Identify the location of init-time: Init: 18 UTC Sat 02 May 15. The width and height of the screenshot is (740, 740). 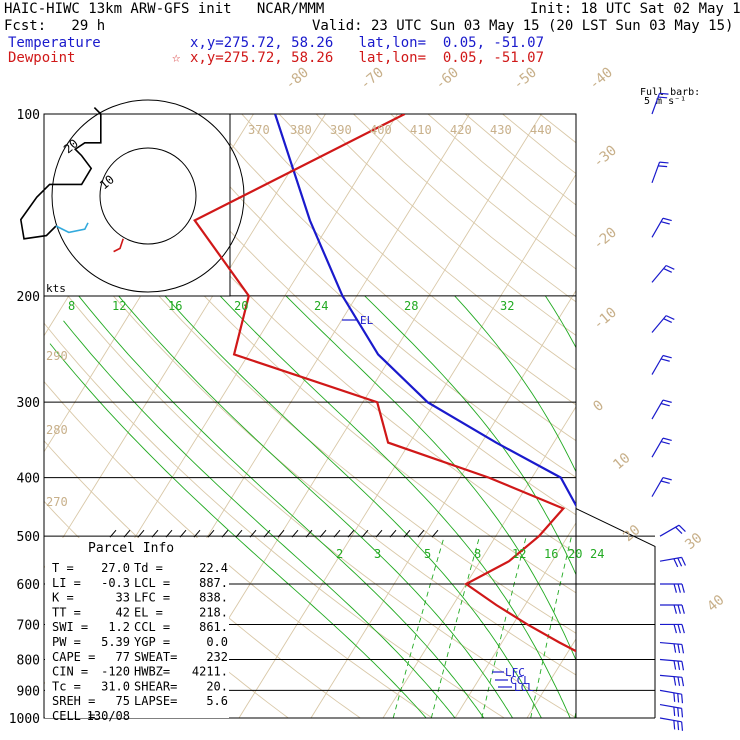
(635, 9).